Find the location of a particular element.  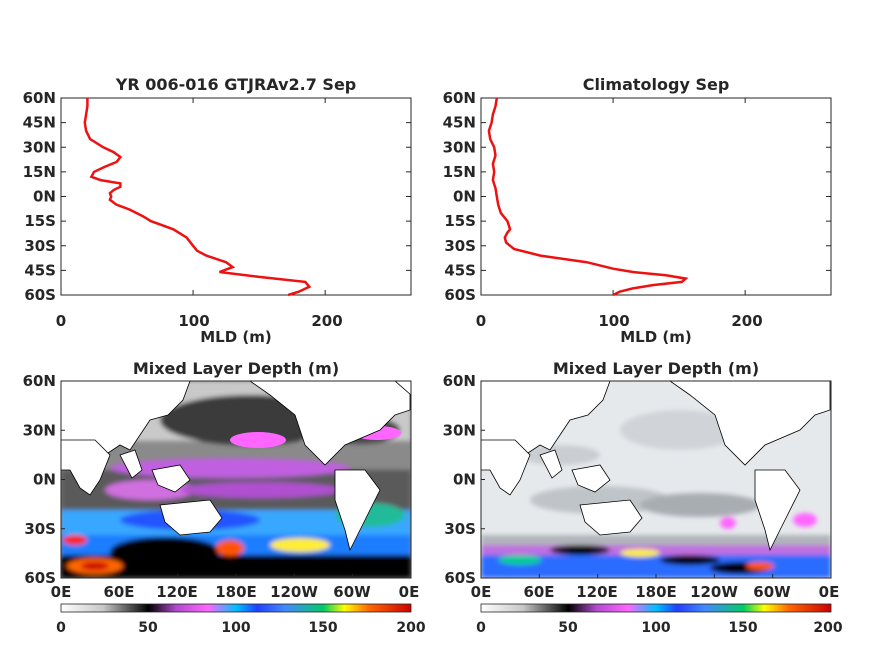

axis-ticks: 60N 45N 30N 15N 0N 15S 30S 45S 60S is located at coordinates (217, 196).